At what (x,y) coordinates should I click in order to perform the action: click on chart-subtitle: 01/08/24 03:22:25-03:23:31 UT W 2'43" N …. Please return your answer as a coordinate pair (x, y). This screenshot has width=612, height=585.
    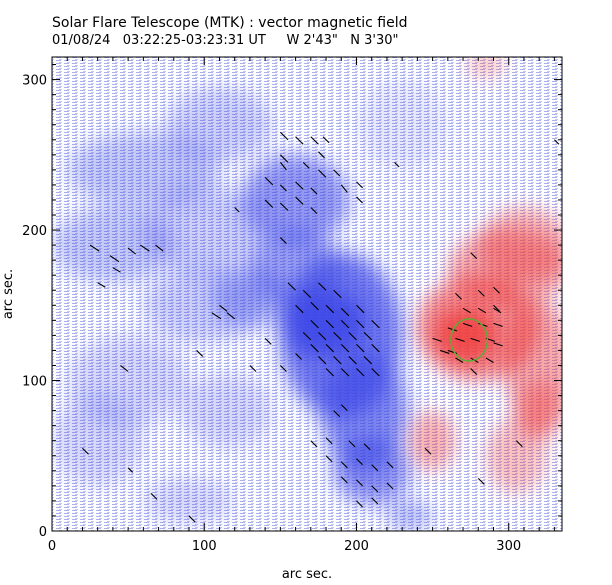
    Looking at the image, I should click on (225, 40).